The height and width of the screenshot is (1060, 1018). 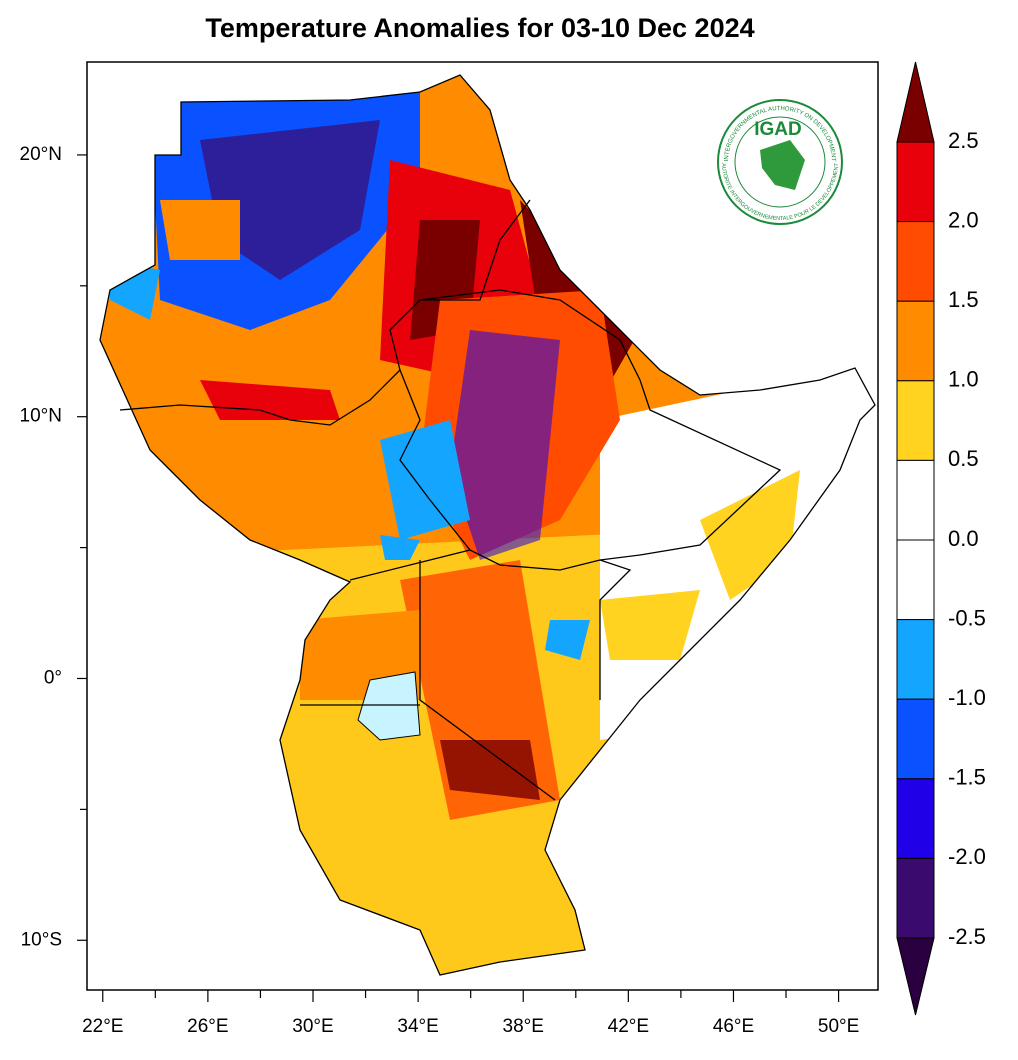 What do you see at coordinates (963, 458) in the screenshot?
I see `colorbar-label: 0.5` at bounding box center [963, 458].